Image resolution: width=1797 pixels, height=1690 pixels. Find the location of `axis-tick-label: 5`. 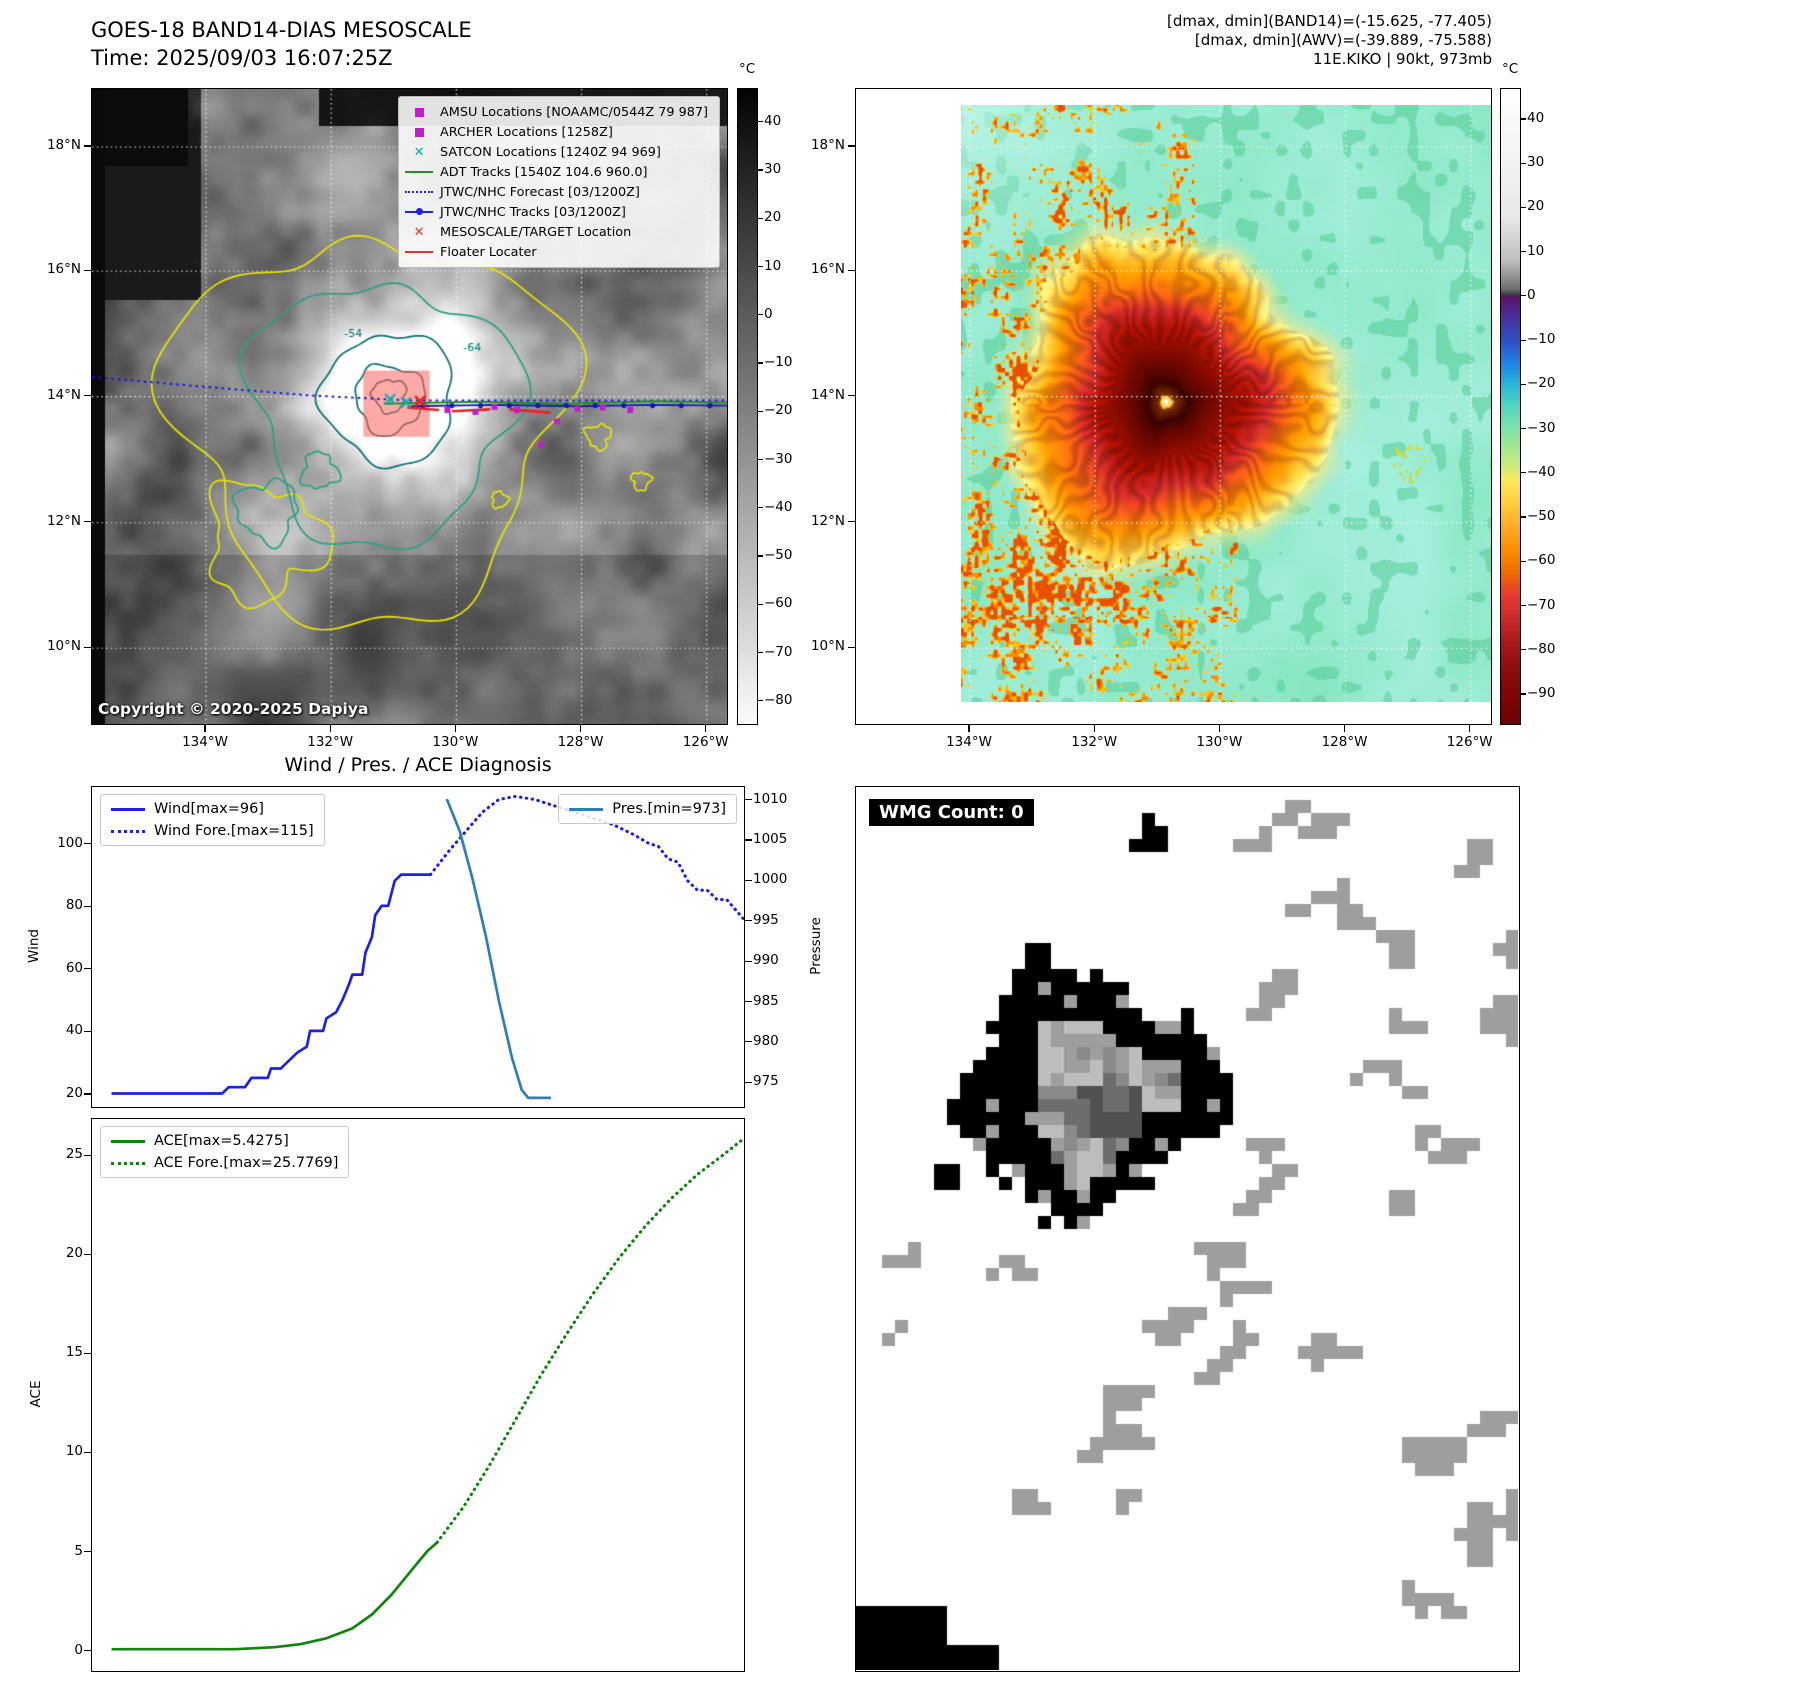

axis-tick-label: 5 is located at coordinates (78, 1550).